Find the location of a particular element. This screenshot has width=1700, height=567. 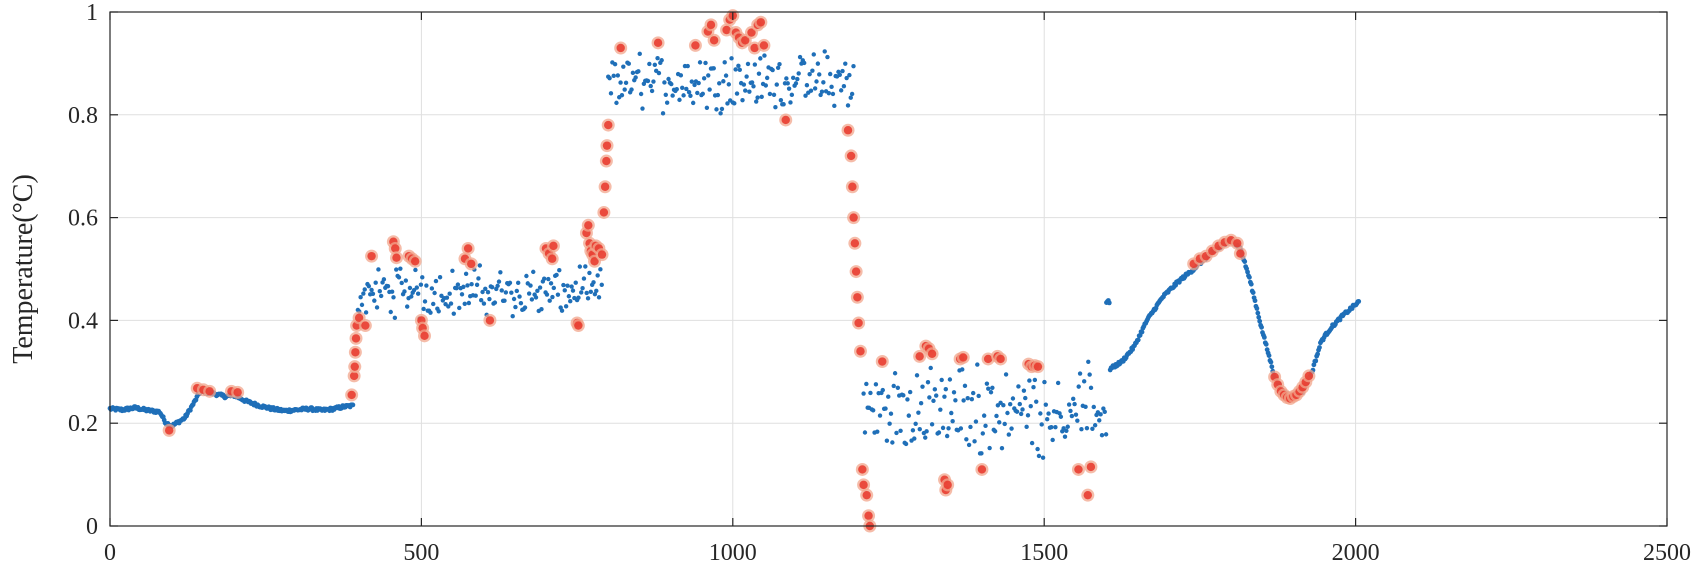

y-tick-label: 0.4 is located at coordinates (83, 321).